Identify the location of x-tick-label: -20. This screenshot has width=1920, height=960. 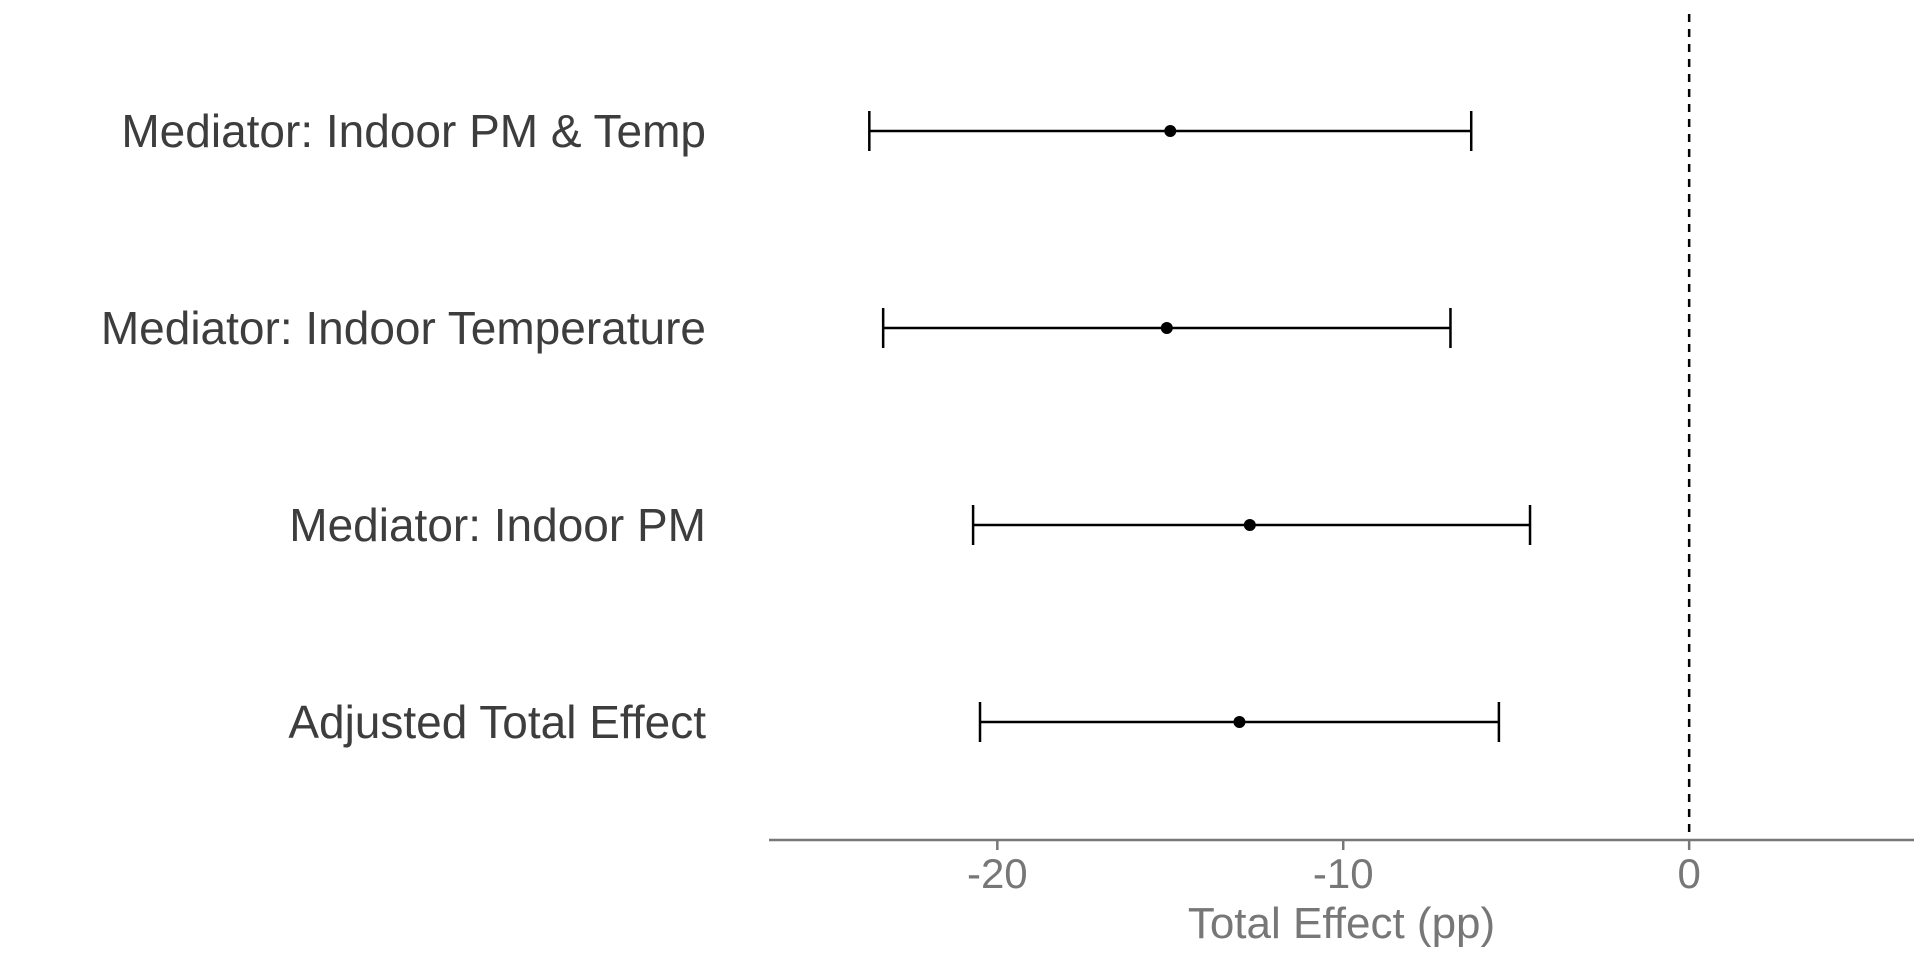
(997, 873).